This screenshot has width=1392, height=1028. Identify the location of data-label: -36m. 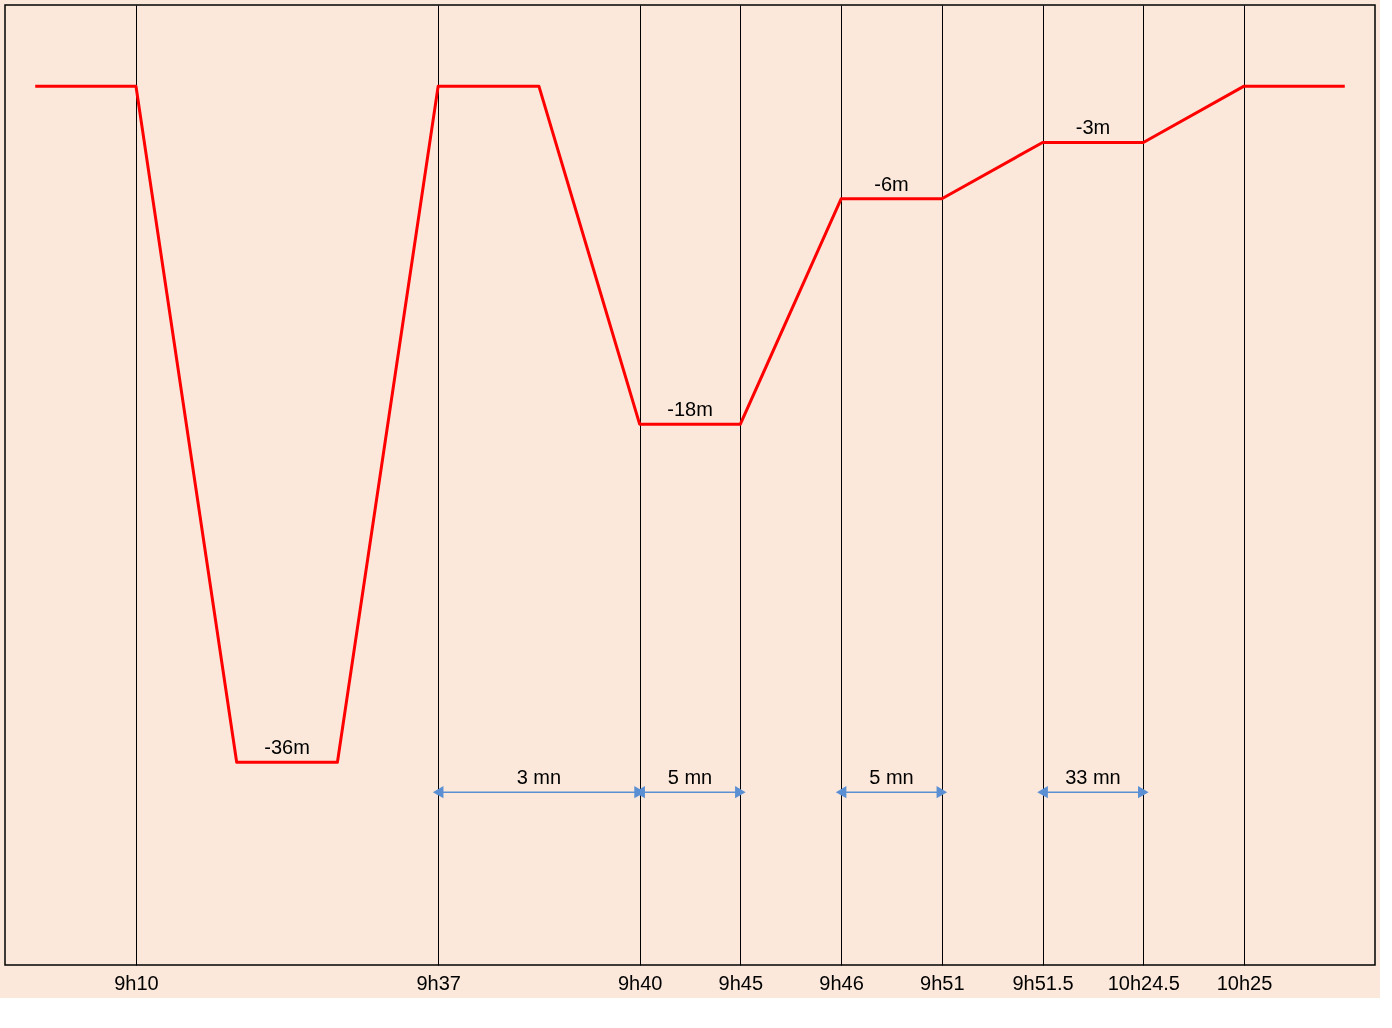
(287, 747).